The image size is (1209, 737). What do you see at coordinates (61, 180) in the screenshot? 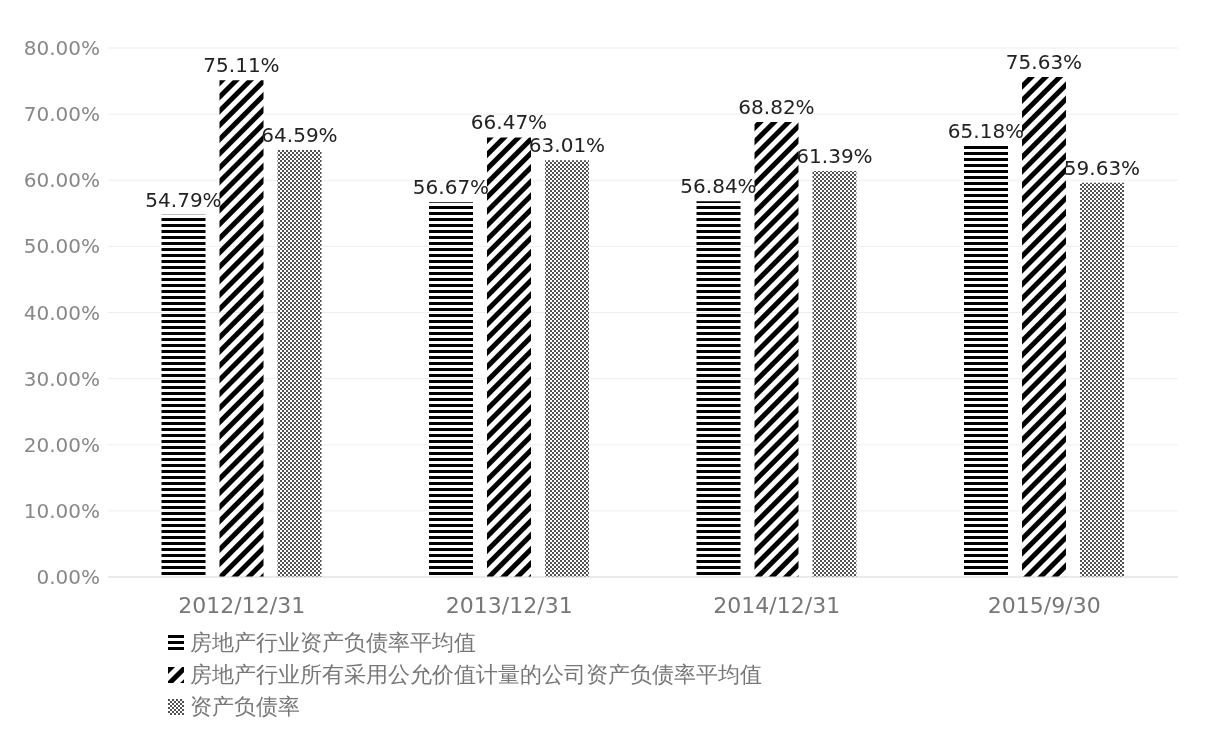
I see `y-tick-label: 60.00%` at bounding box center [61, 180].